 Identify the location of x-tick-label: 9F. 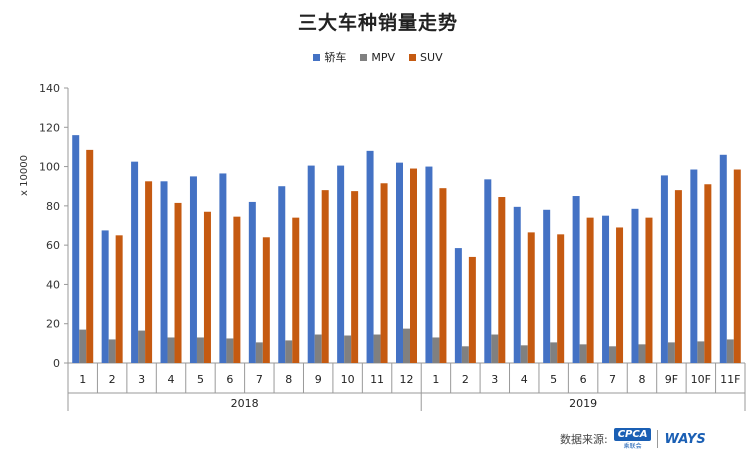
(671, 379).